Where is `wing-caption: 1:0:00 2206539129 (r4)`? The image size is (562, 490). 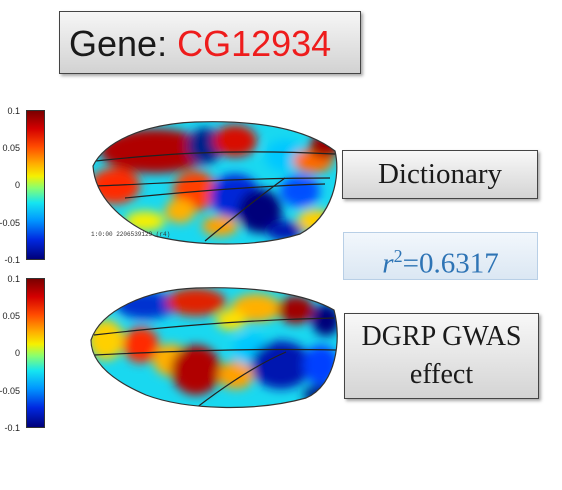 wing-caption: 1:0:00 2206539129 (r4) is located at coordinates (131, 234).